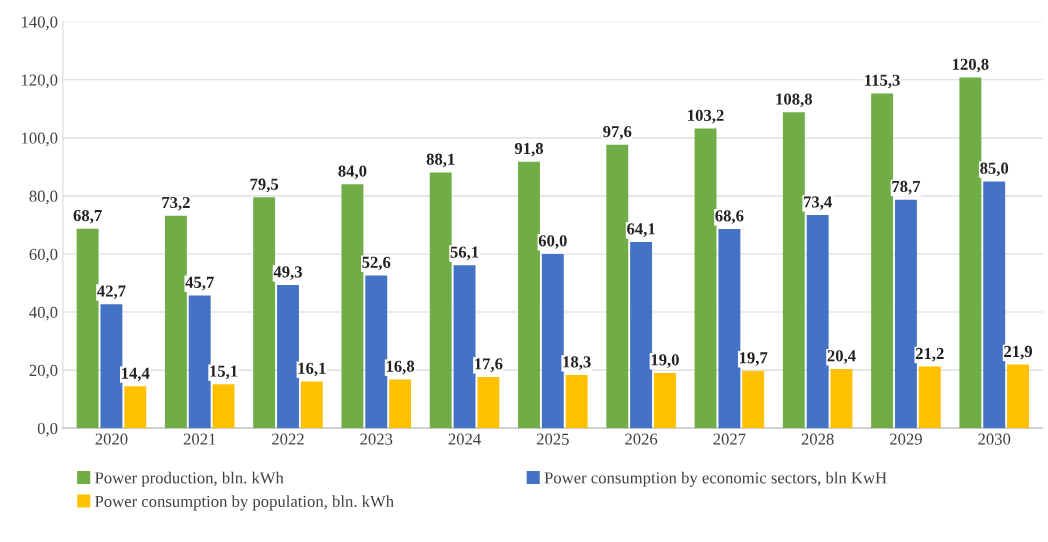  What do you see at coordinates (882, 81) in the screenshot?
I see `data-label: 115,3` at bounding box center [882, 81].